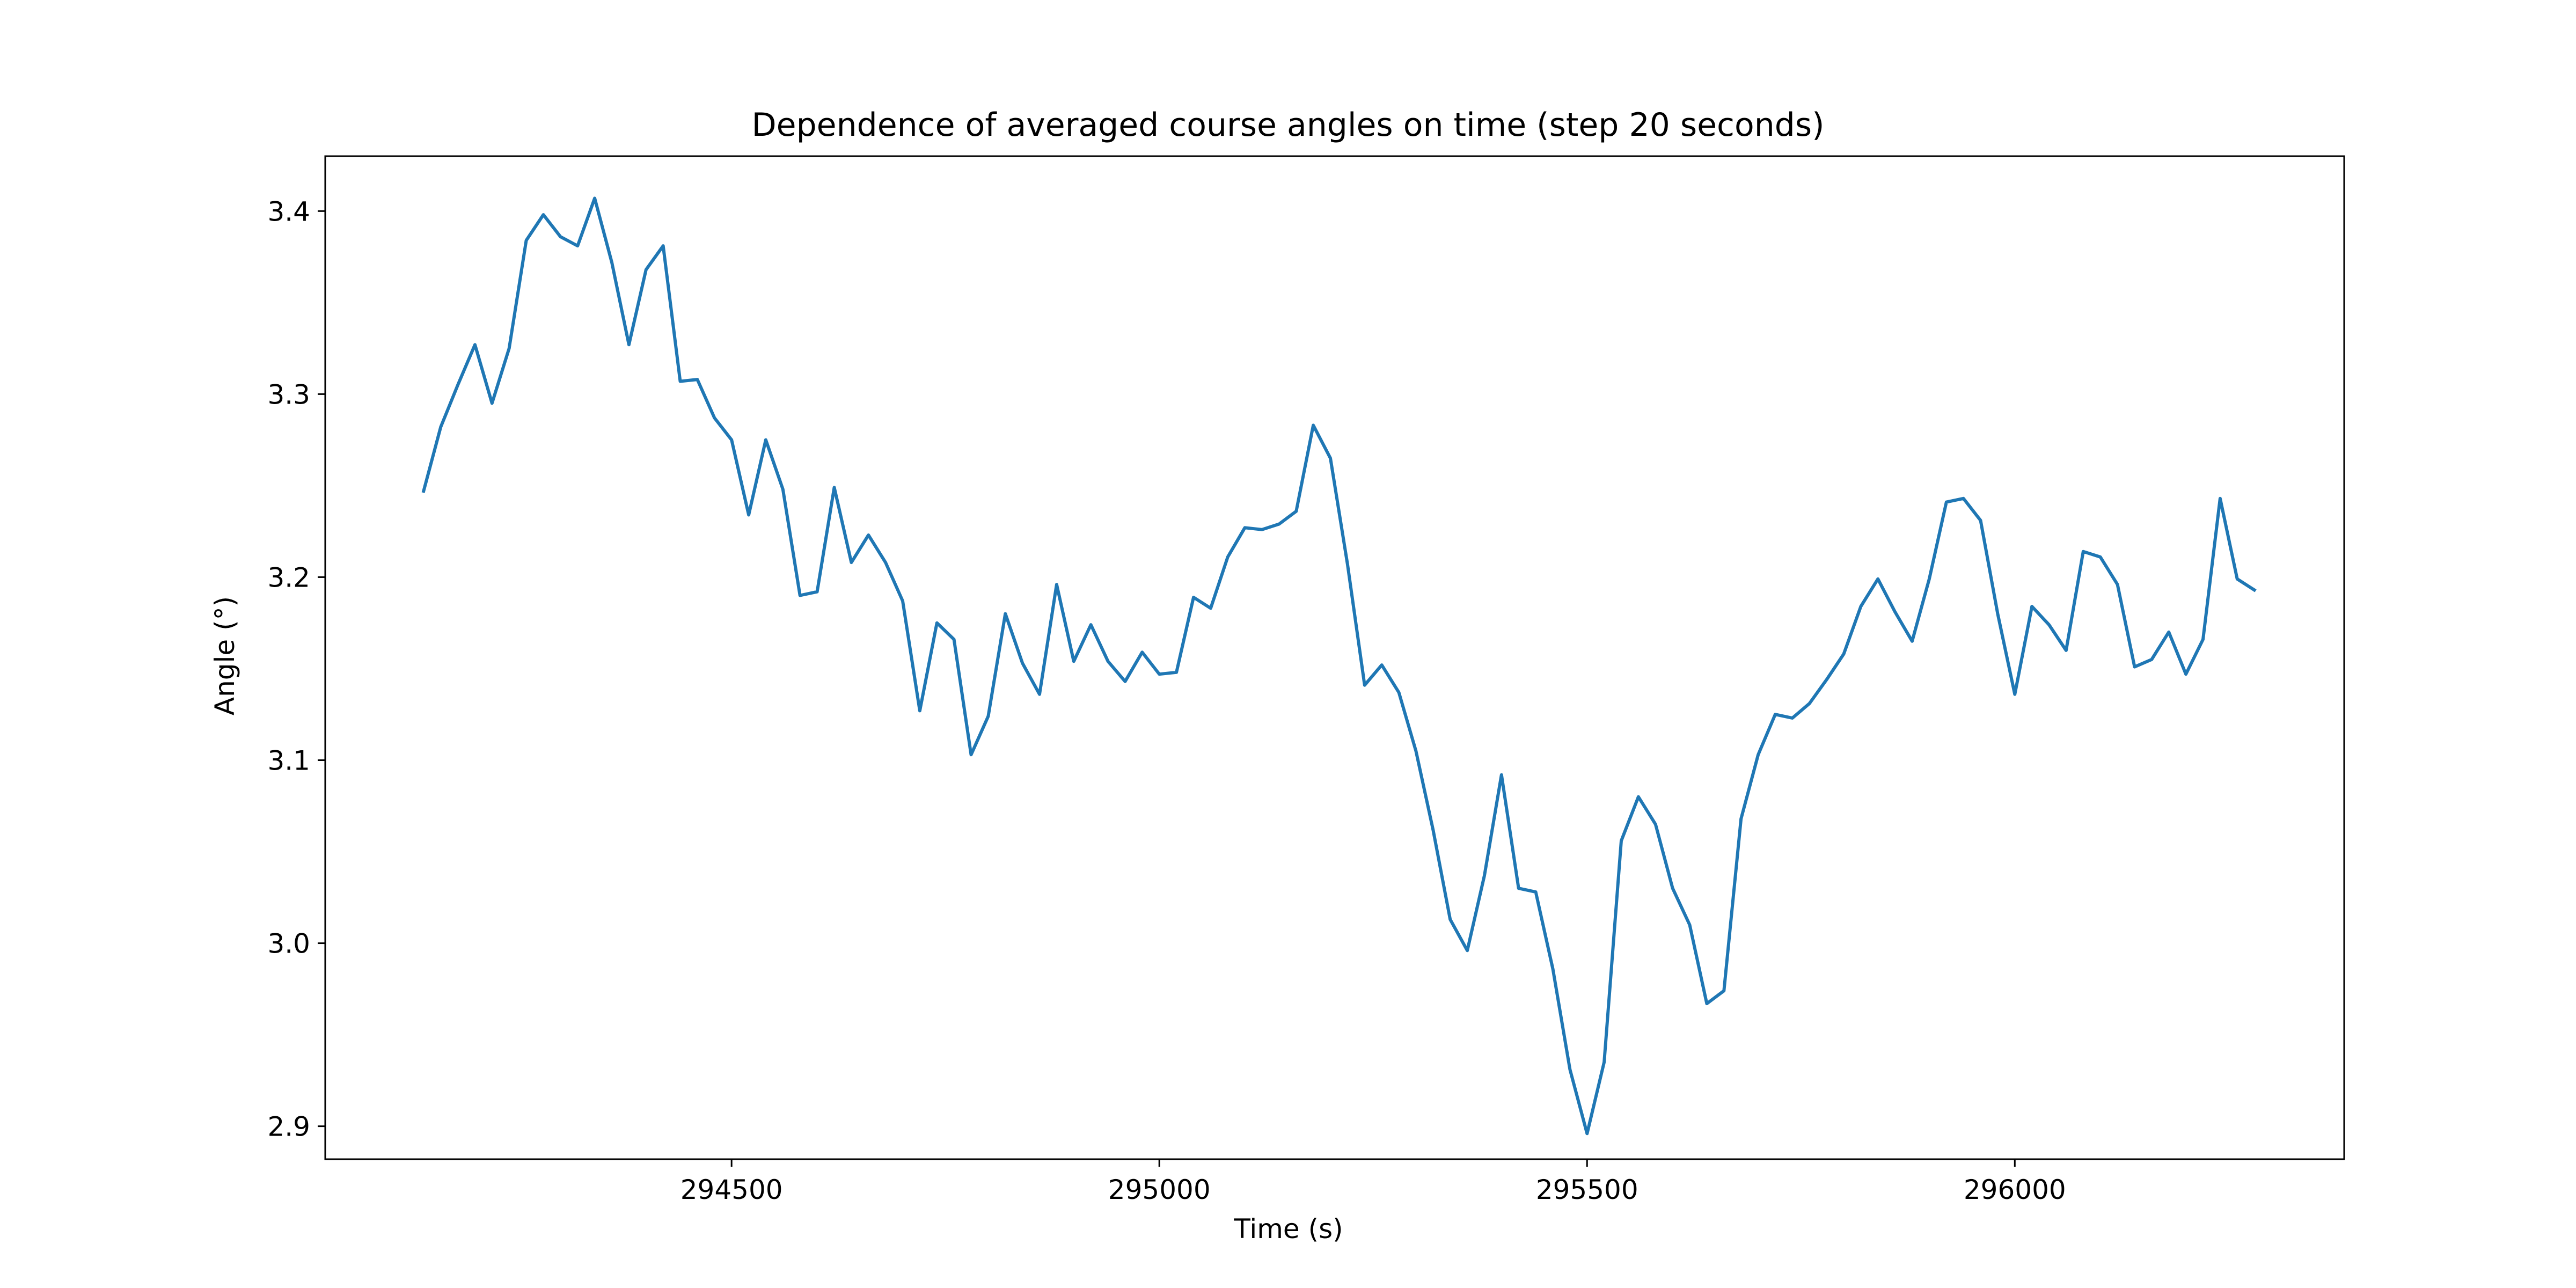 Image resolution: width=2576 pixels, height=1288 pixels. I want to click on y-tick-label: 3.1, so click(288, 760).